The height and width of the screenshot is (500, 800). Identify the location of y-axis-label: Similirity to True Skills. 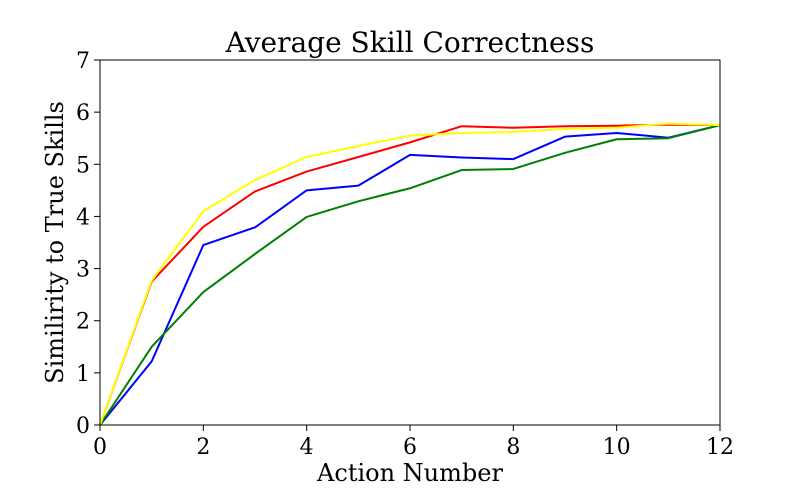
(55, 242).